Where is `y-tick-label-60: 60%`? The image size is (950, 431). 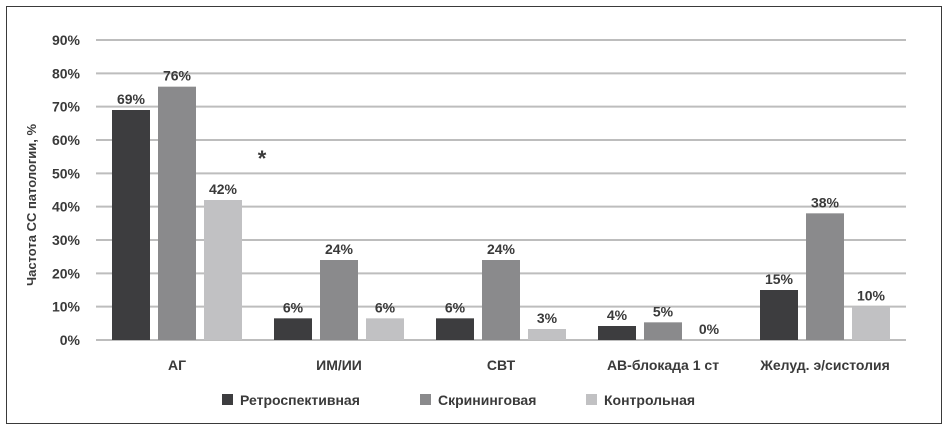
y-tick-label-60: 60% is located at coordinates (66, 140).